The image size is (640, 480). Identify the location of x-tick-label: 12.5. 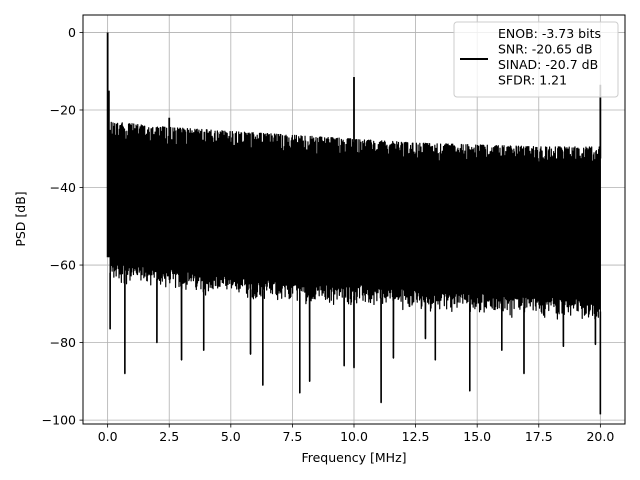
(416, 436).